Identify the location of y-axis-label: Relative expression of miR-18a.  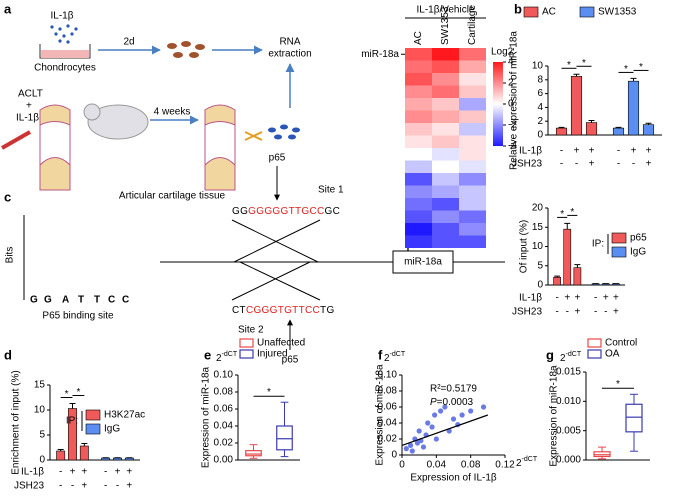
(514, 100).